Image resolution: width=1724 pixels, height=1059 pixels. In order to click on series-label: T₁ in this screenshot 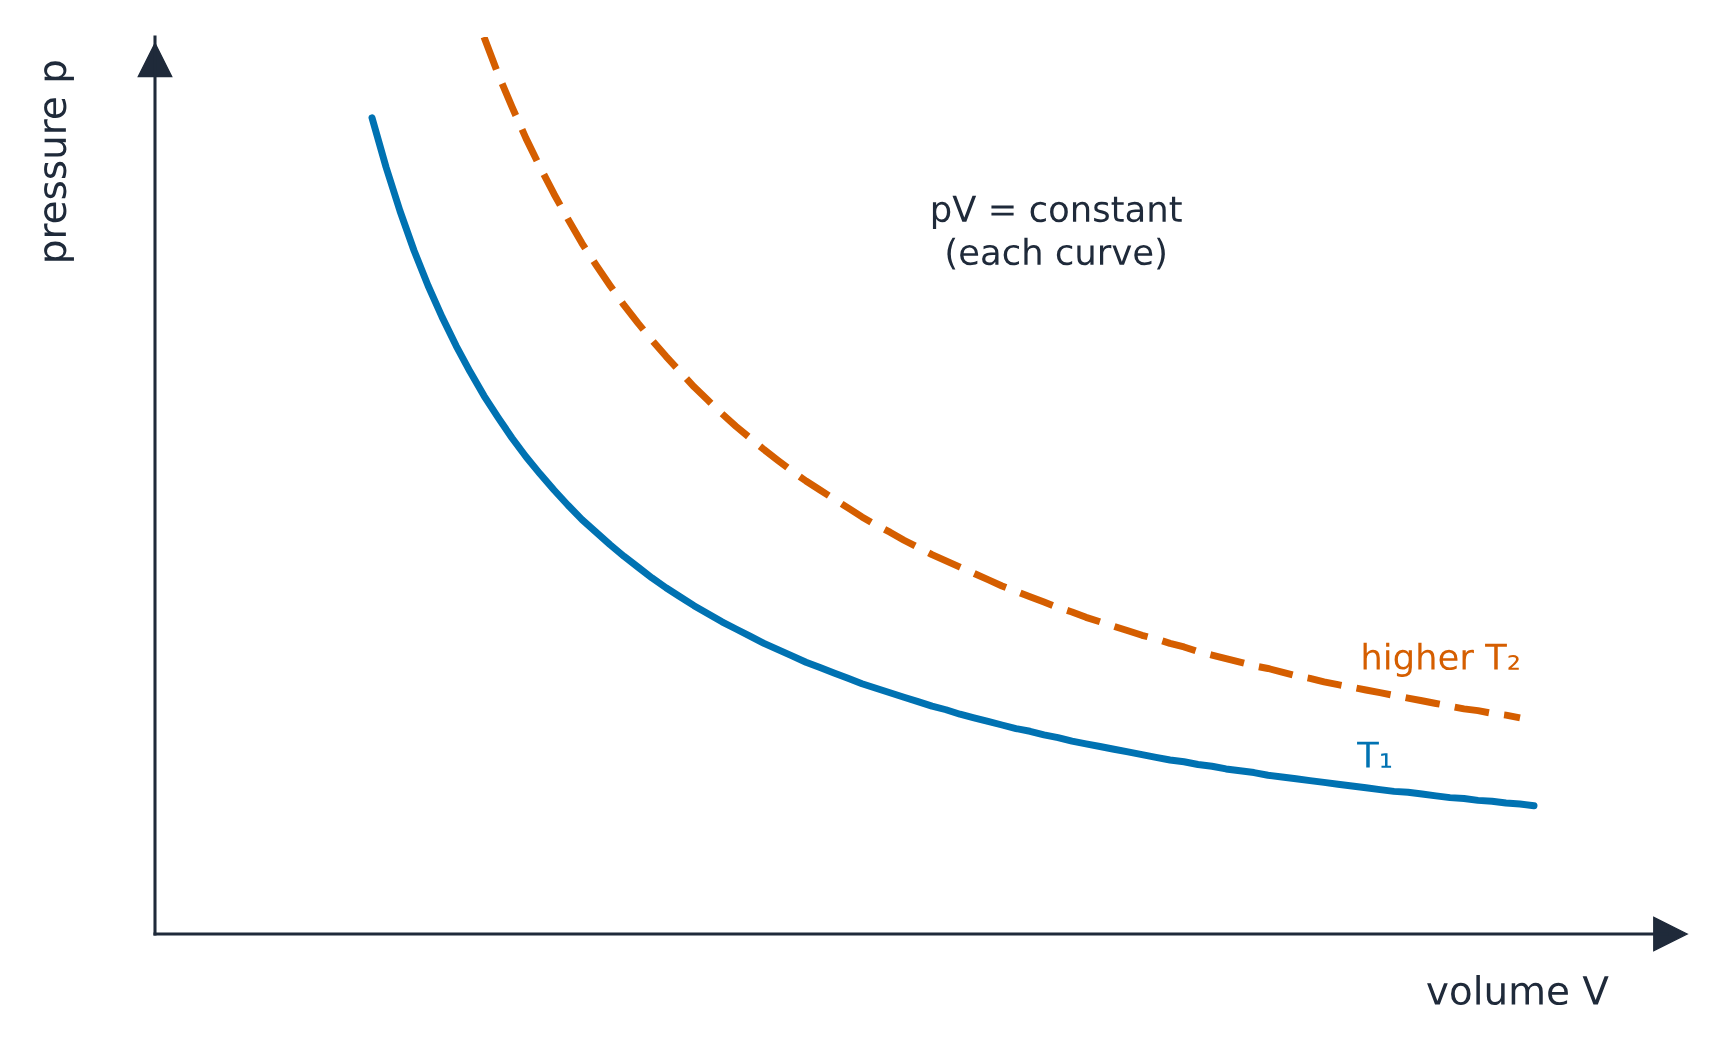, I will do `click(1374, 754)`.